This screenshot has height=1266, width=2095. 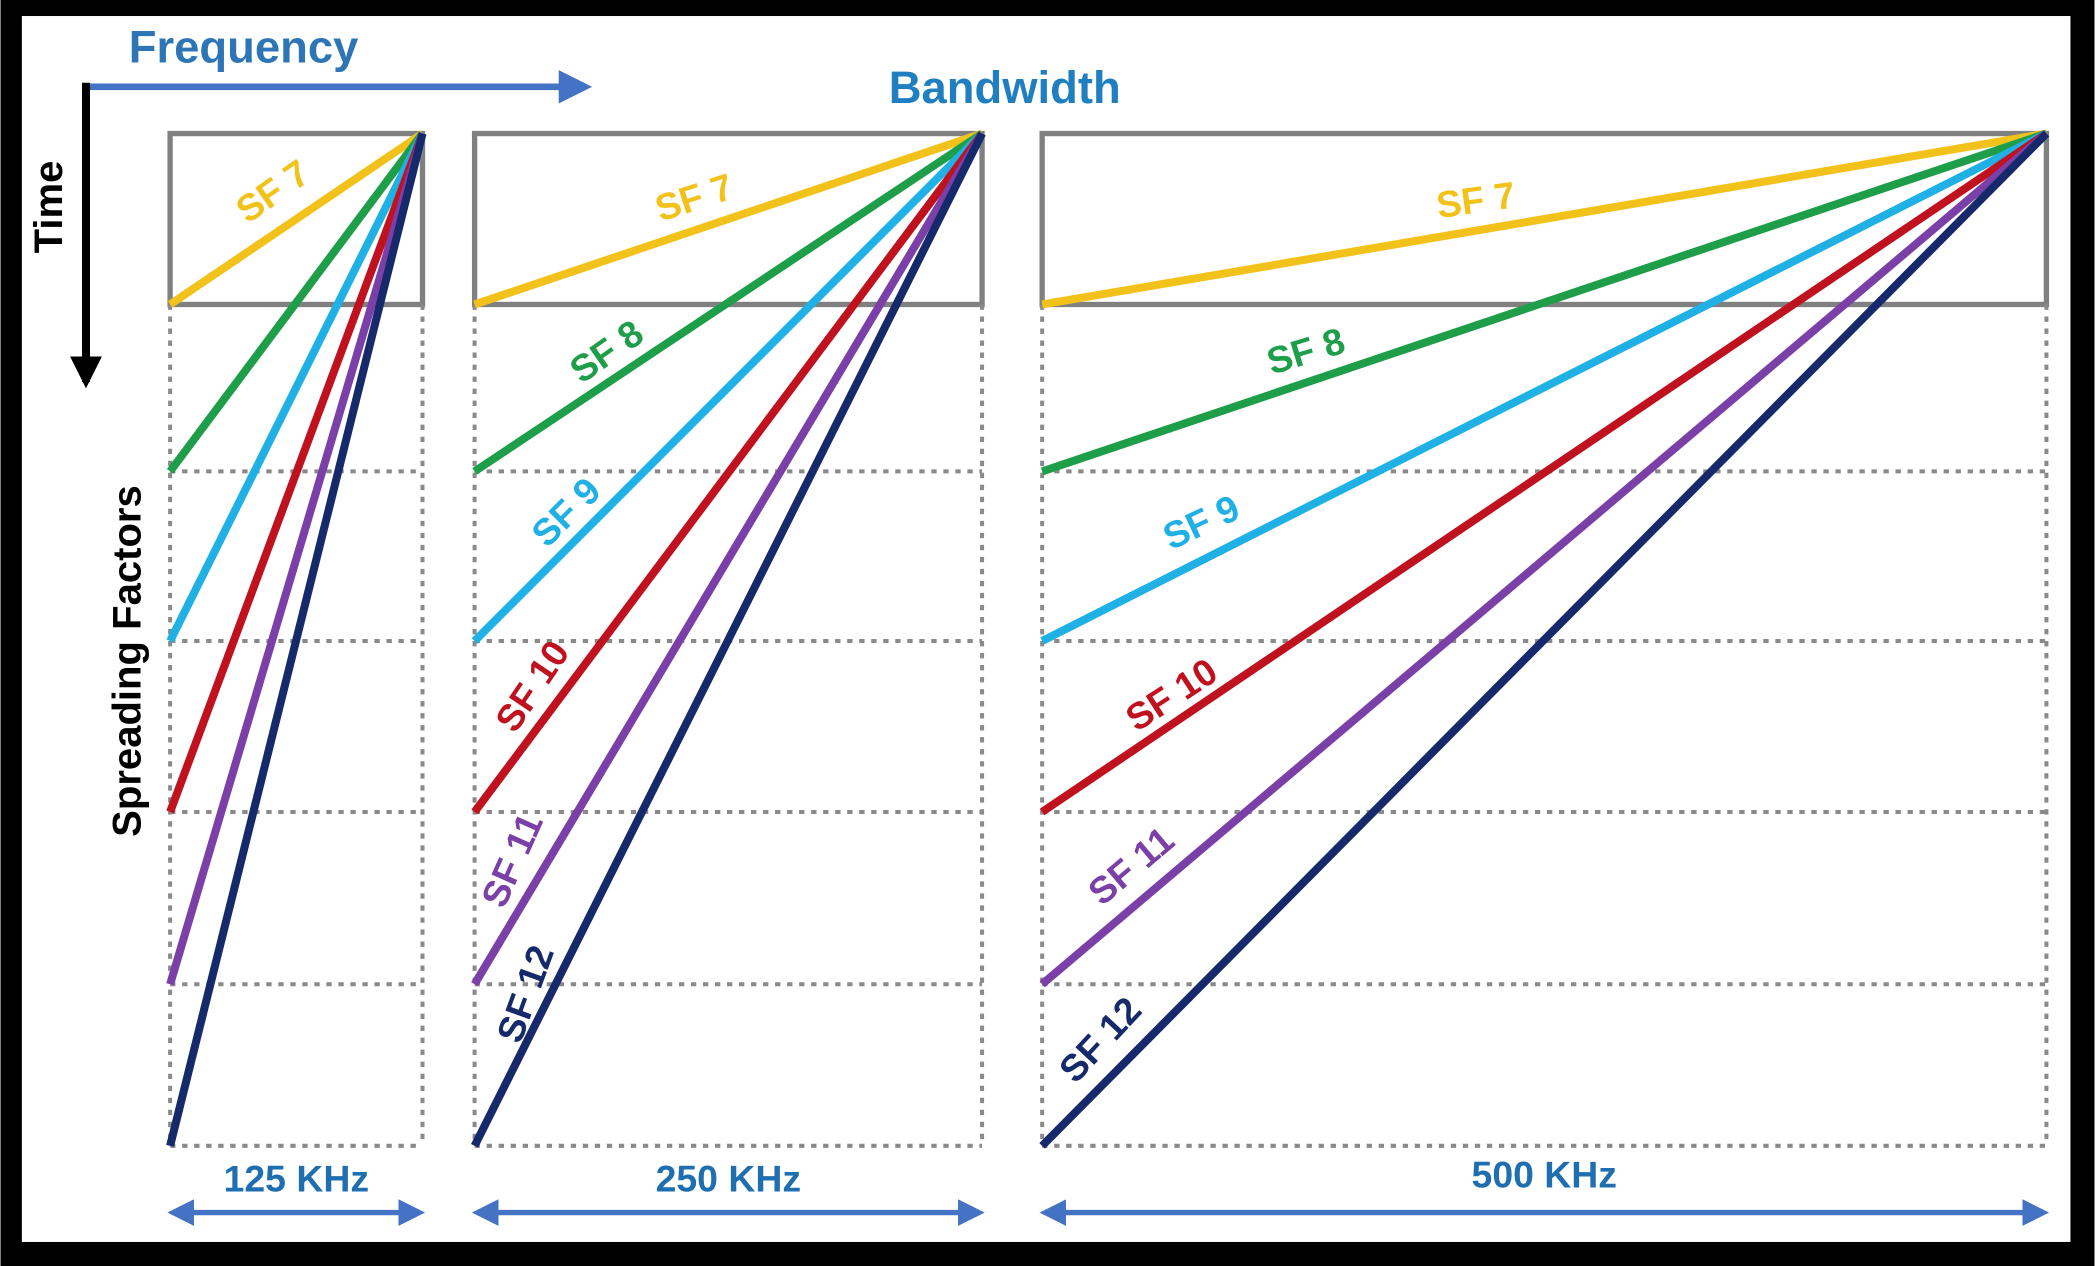 What do you see at coordinates (1544, 1175) in the screenshot?
I see `bandwidth-label: 500 KHz` at bounding box center [1544, 1175].